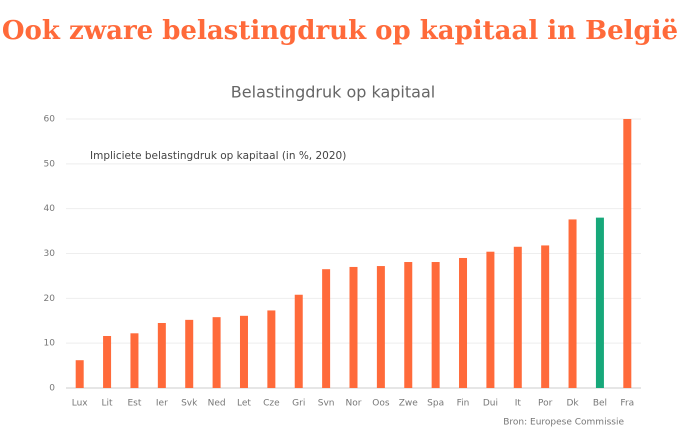 Image resolution: width=680 pixels, height=438 pixels. Describe the element at coordinates (333, 92) in the screenshot. I see `chart-title: Belastingdruk op kapitaal` at that location.